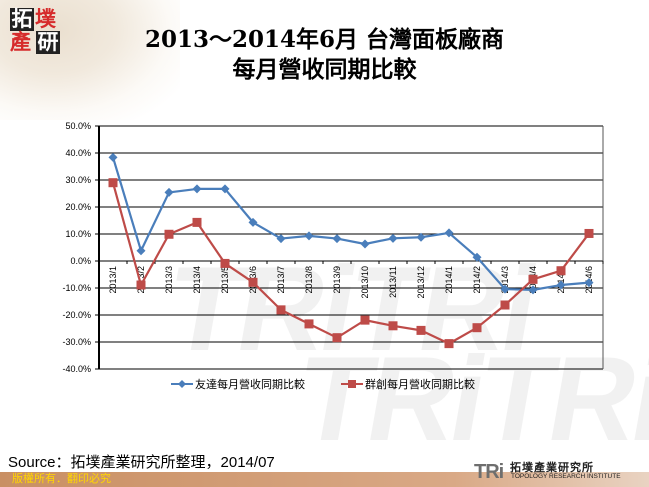  What do you see at coordinates (76, 369) in the screenshot?
I see `y-tick-label: -40.0%` at bounding box center [76, 369].